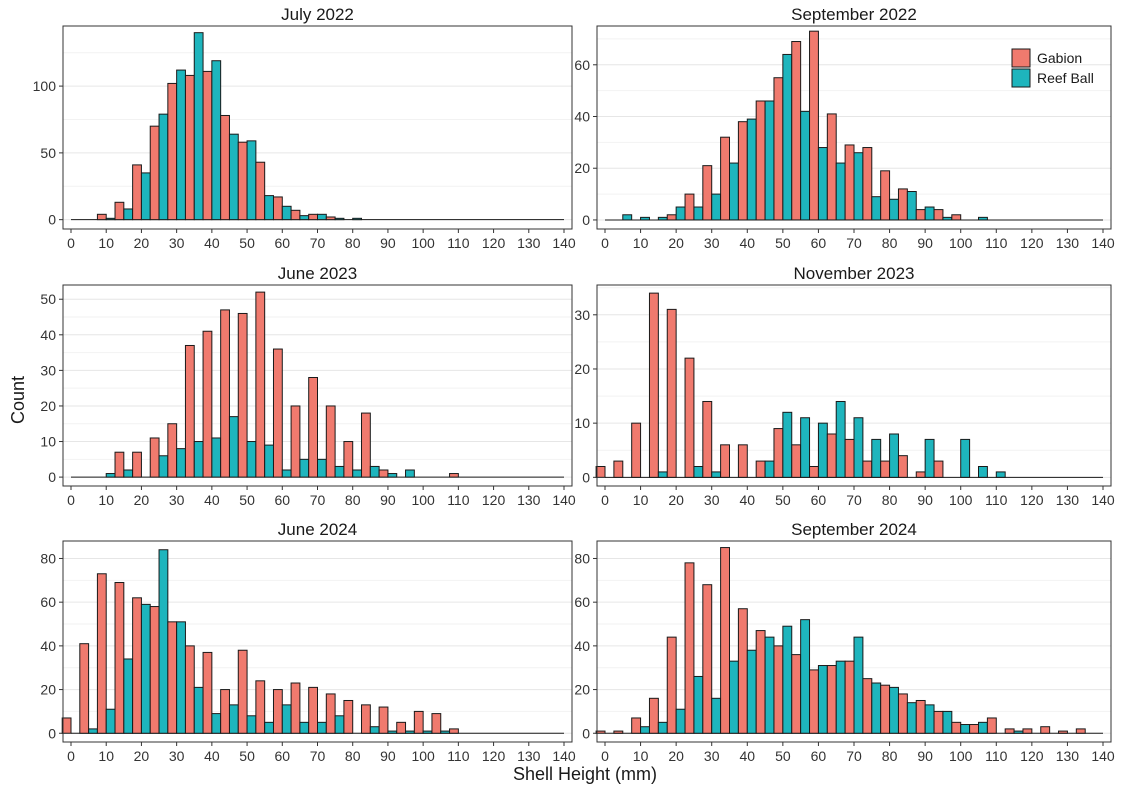  Describe the element at coordinates (317, 14) in the screenshot. I see `panel-title: July 2022` at that location.